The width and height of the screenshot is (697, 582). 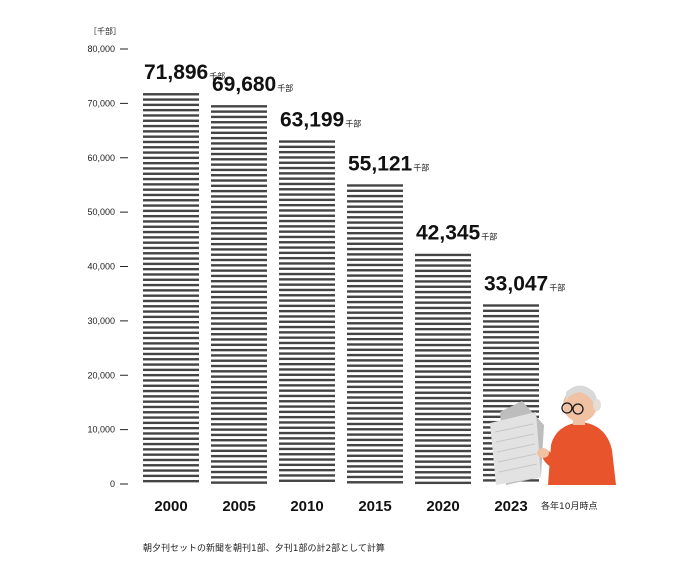 What do you see at coordinates (516, 283) in the screenshot?
I see `value-label: 33,047` at bounding box center [516, 283].